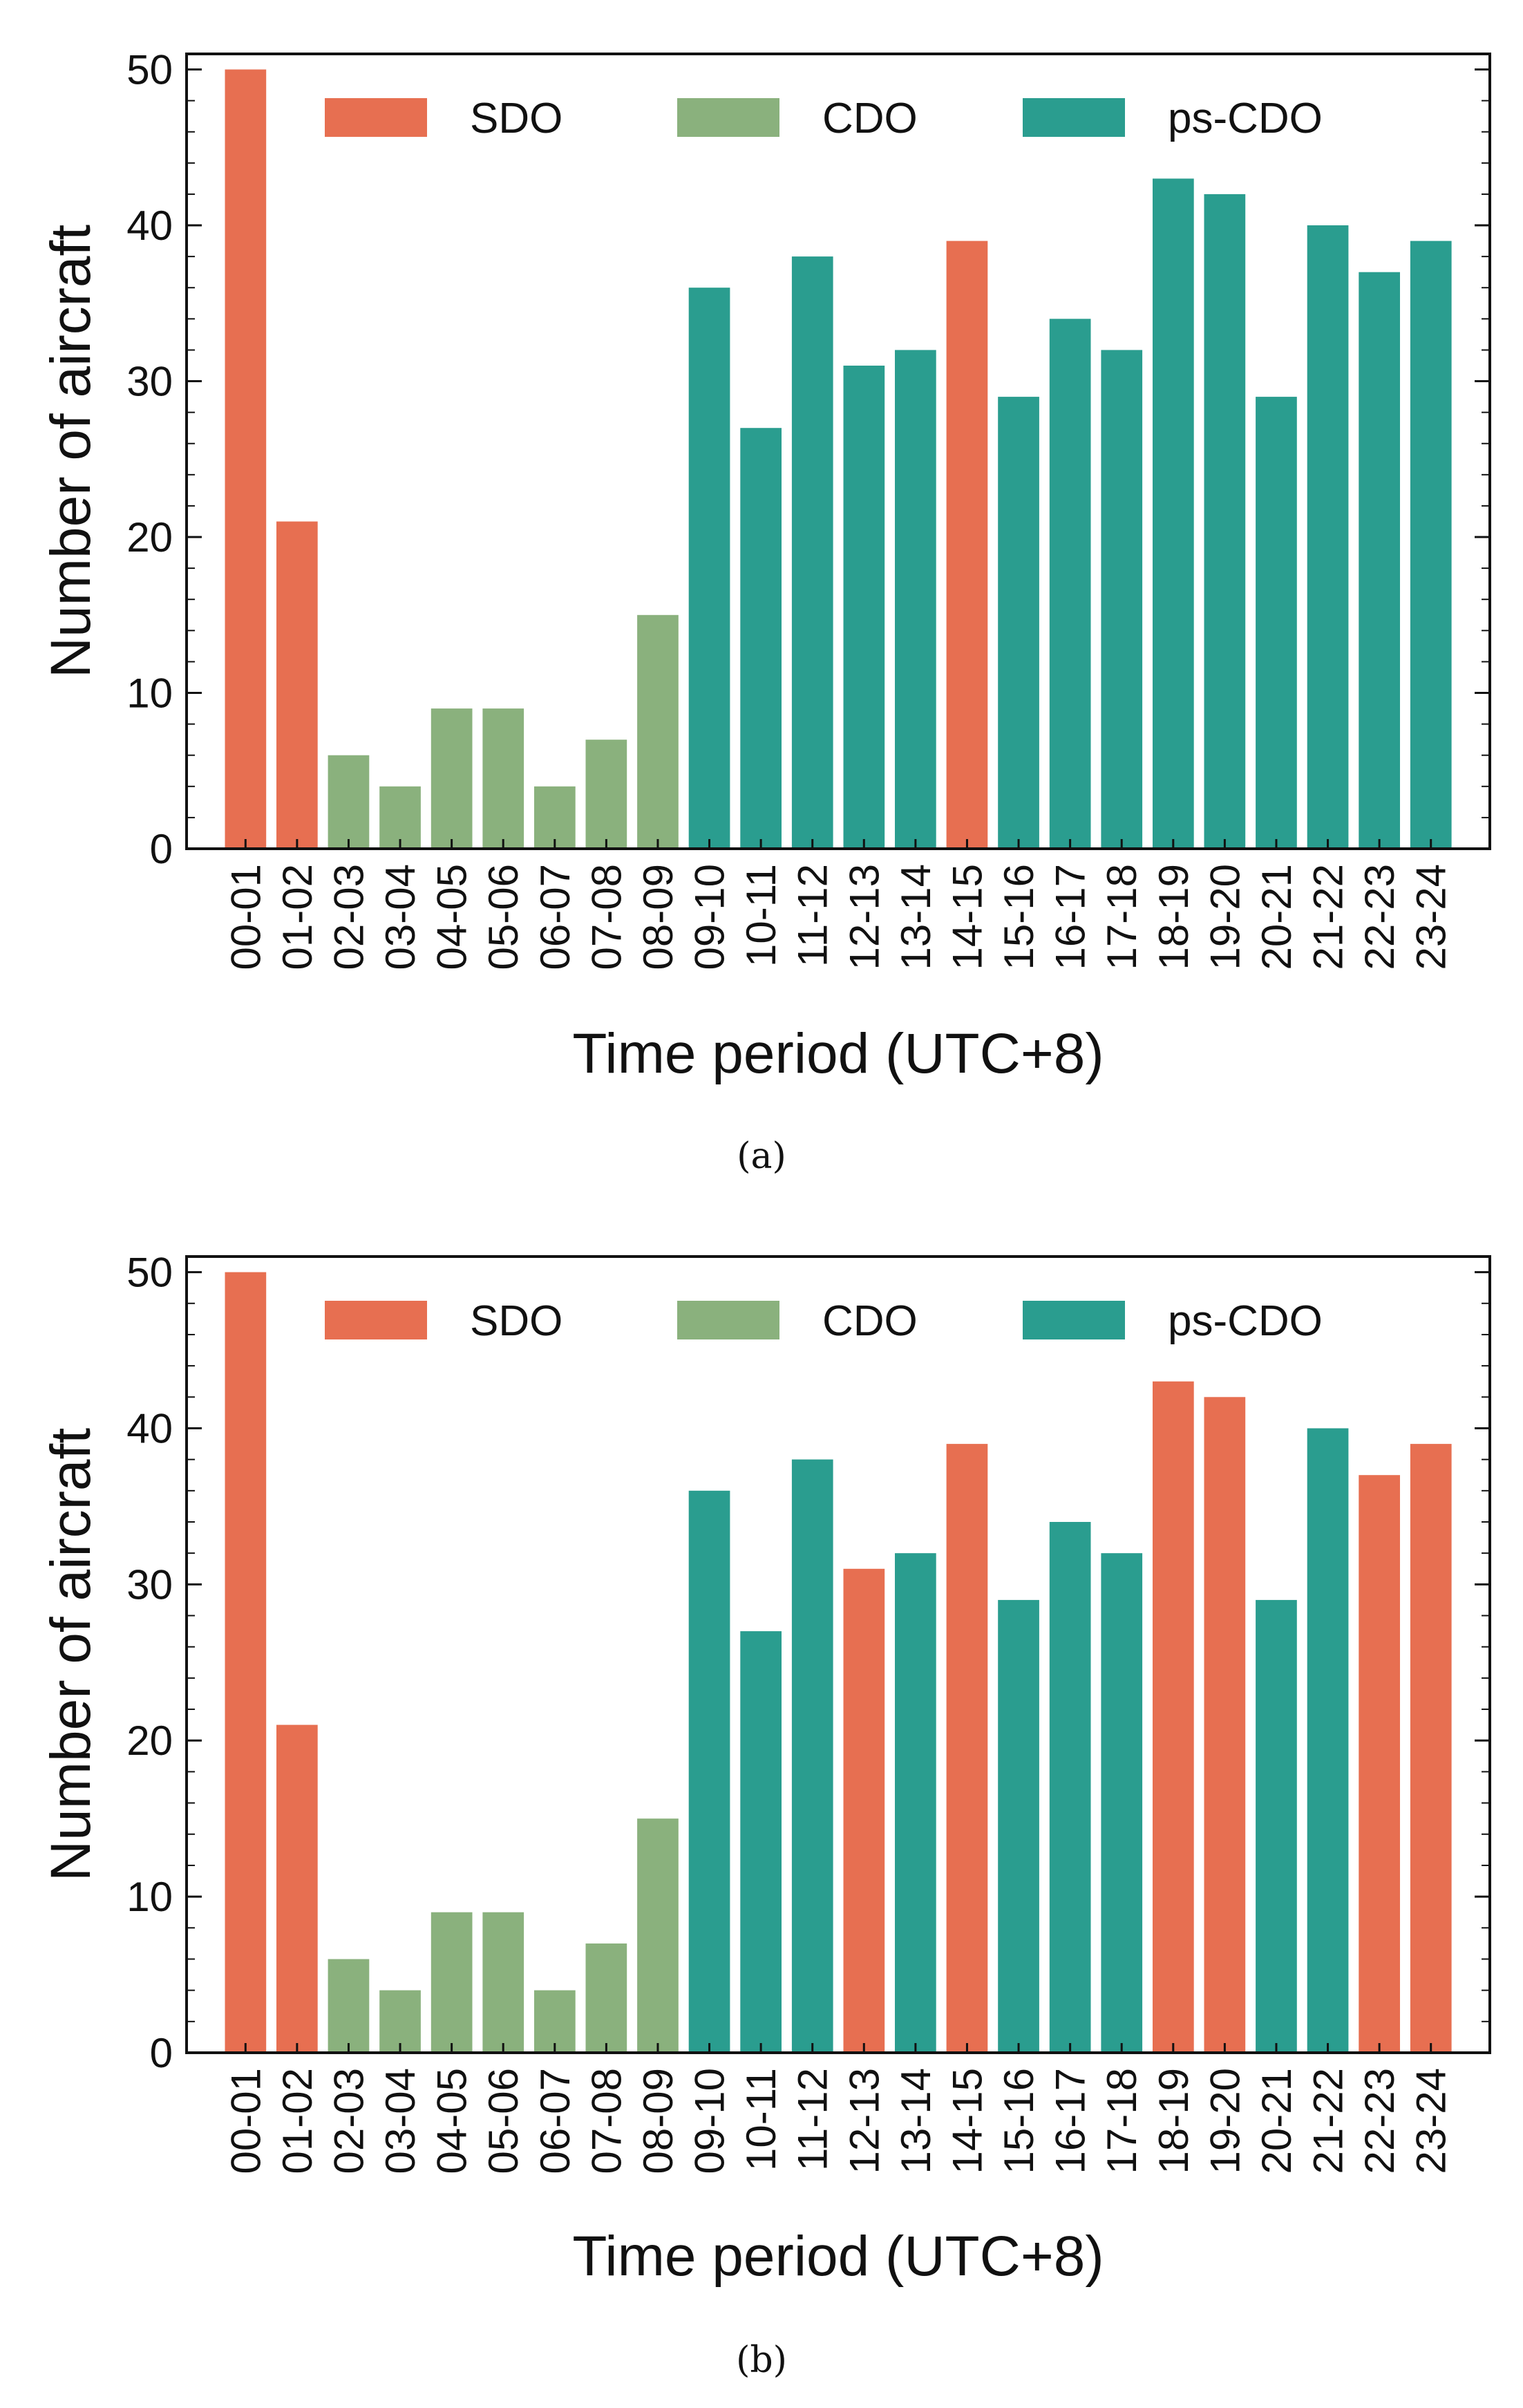  Describe the element at coordinates (761, 2119) in the screenshot. I see `x-tick-label: 10-11` at that location.